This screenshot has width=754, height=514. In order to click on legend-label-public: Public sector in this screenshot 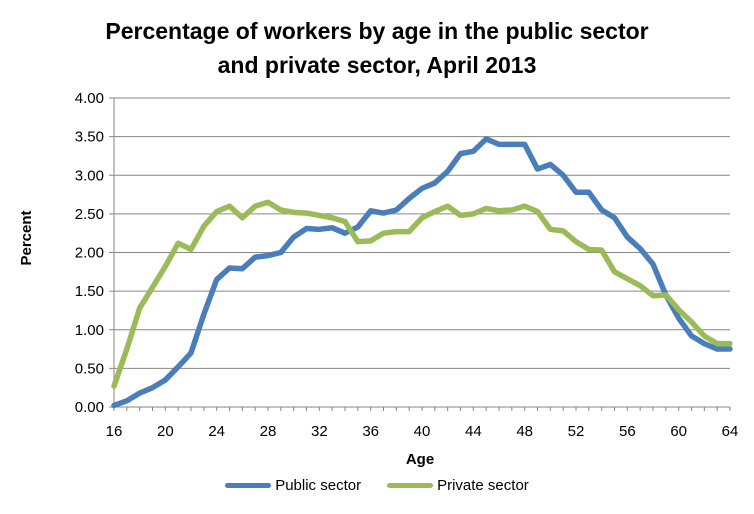, I will do `click(318, 485)`.